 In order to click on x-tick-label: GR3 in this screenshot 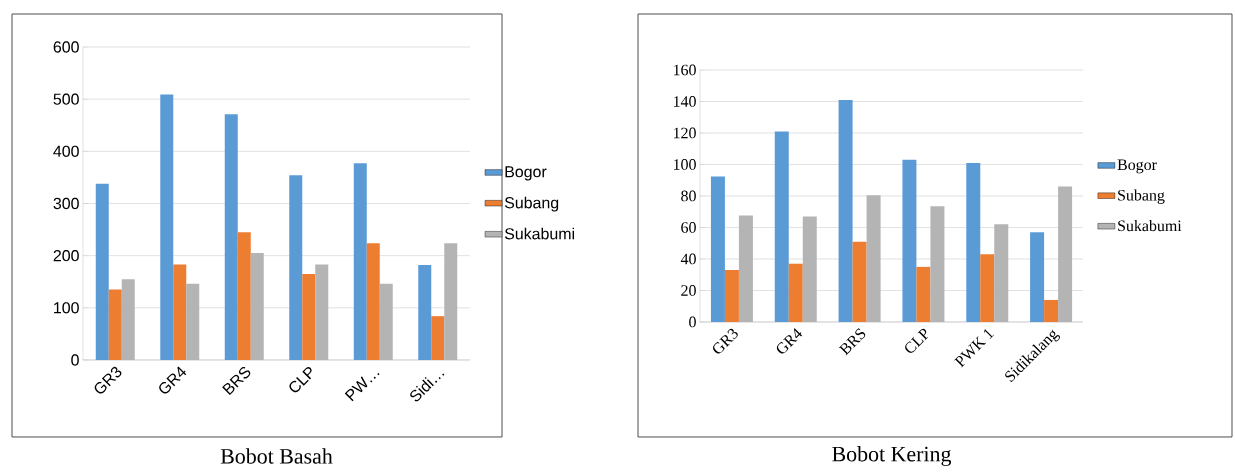, I will do `click(725, 341)`.